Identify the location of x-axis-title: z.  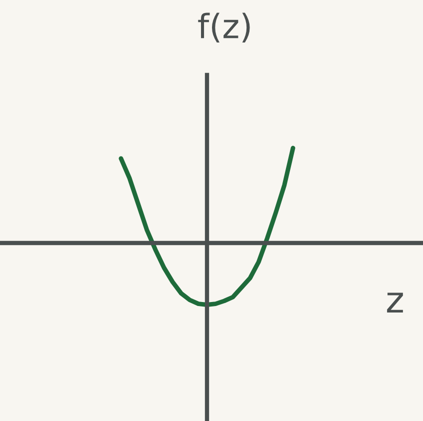
(395, 302).